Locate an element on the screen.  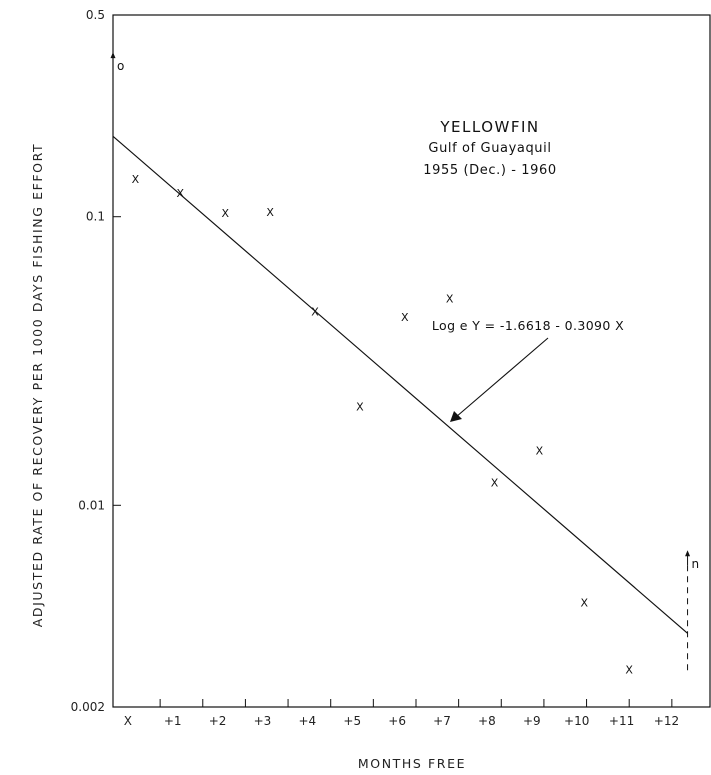
y-tick-label-2: 0.1 is located at coordinates (95, 217).